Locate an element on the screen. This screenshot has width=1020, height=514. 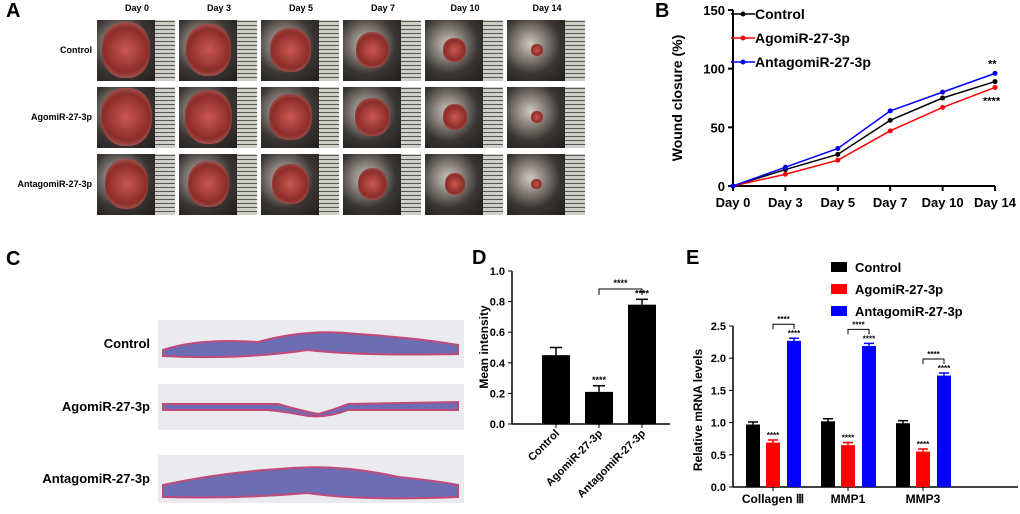
day-label: Day 3 is located at coordinates (219, 8).